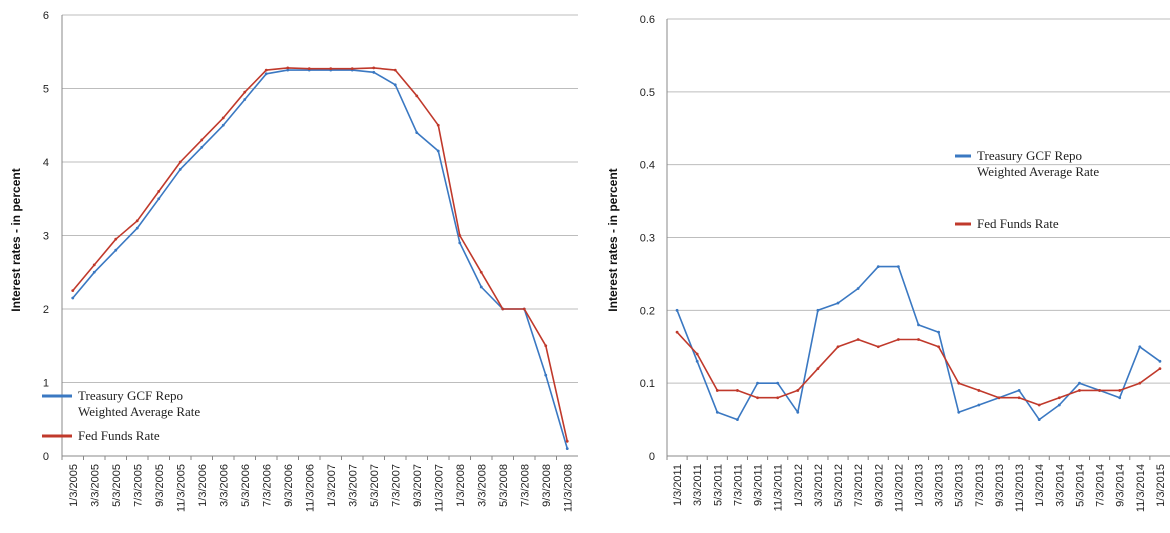 The width and height of the screenshot is (1170, 533). Describe the element at coordinates (375, 485) in the screenshot. I see `x-tick-label: 5/3/2007` at that location.